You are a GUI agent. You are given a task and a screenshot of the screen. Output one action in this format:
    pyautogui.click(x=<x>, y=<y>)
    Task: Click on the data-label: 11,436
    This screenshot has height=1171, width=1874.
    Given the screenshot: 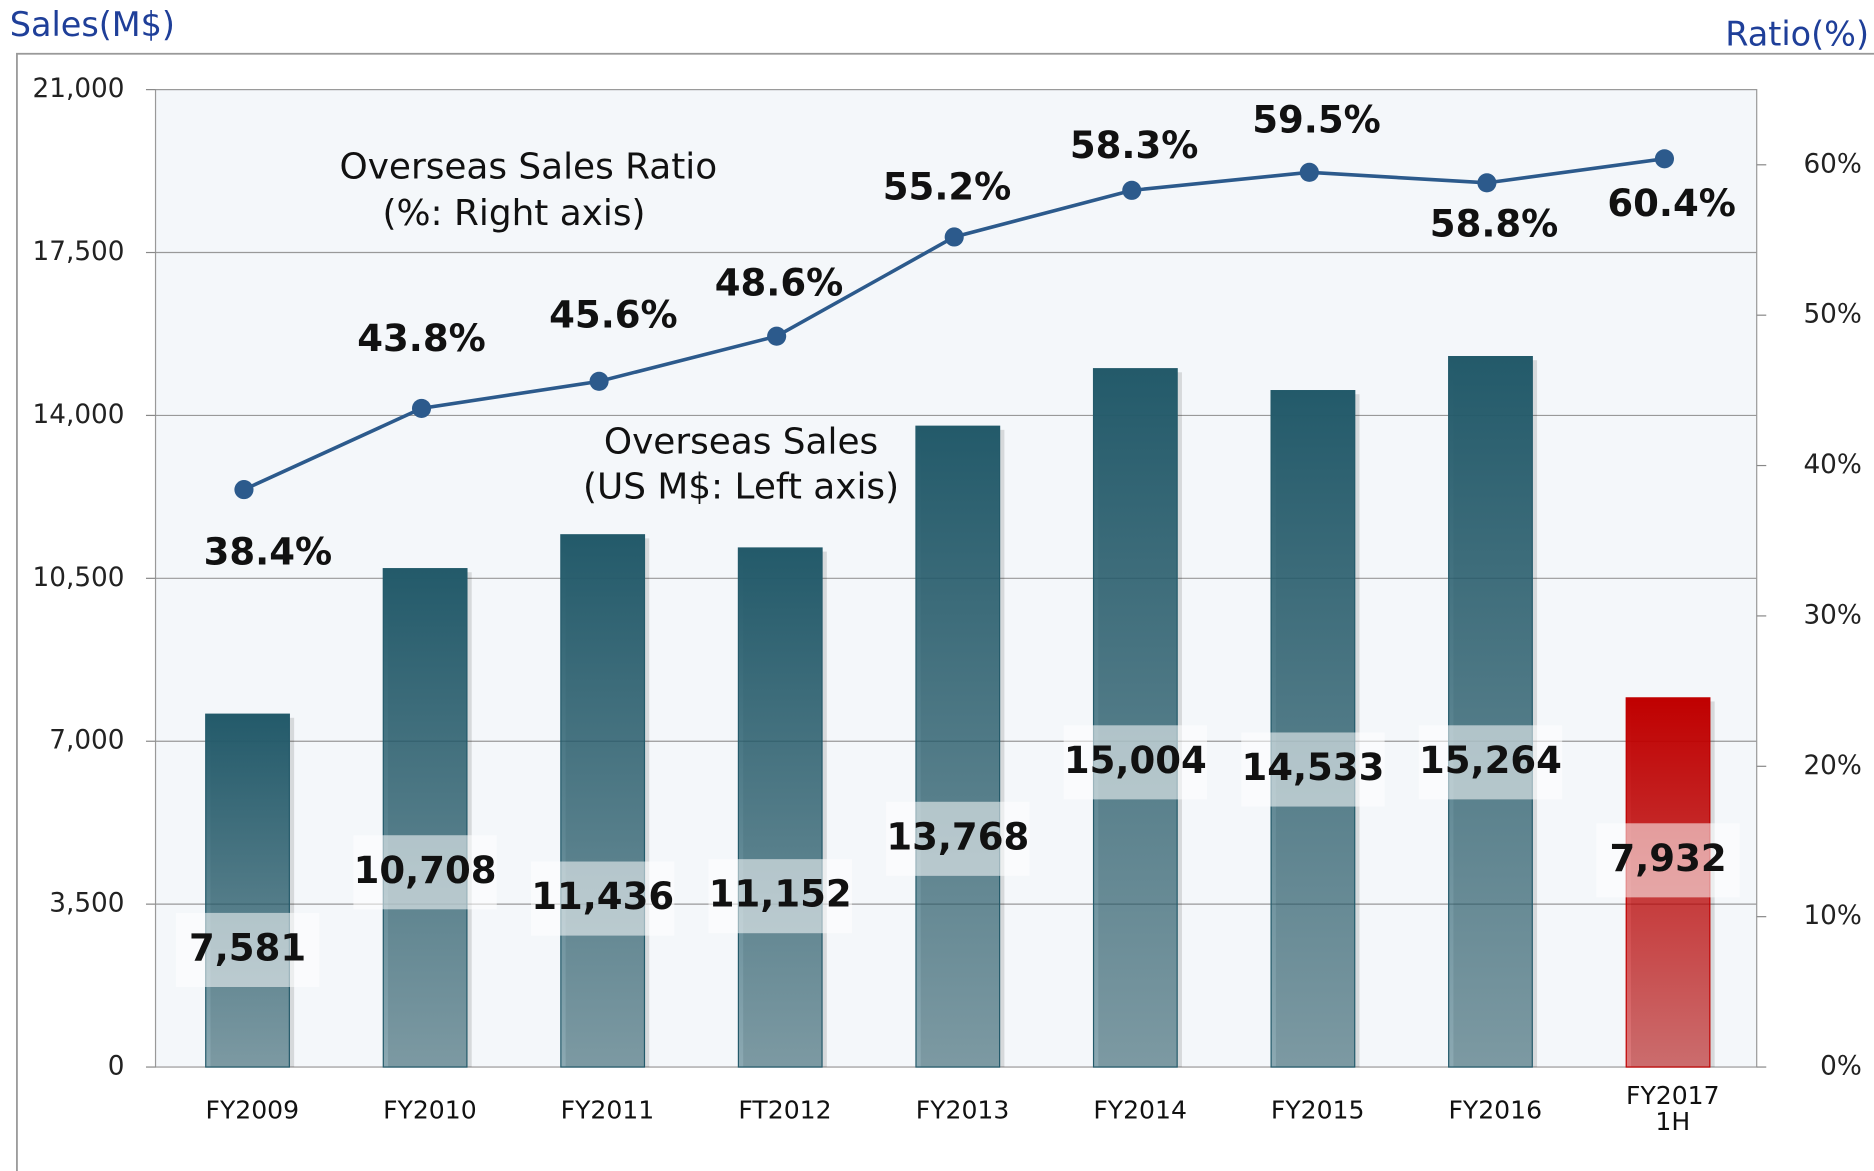 What is the action you would take?
    pyautogui.click(x=602, y=896)
    